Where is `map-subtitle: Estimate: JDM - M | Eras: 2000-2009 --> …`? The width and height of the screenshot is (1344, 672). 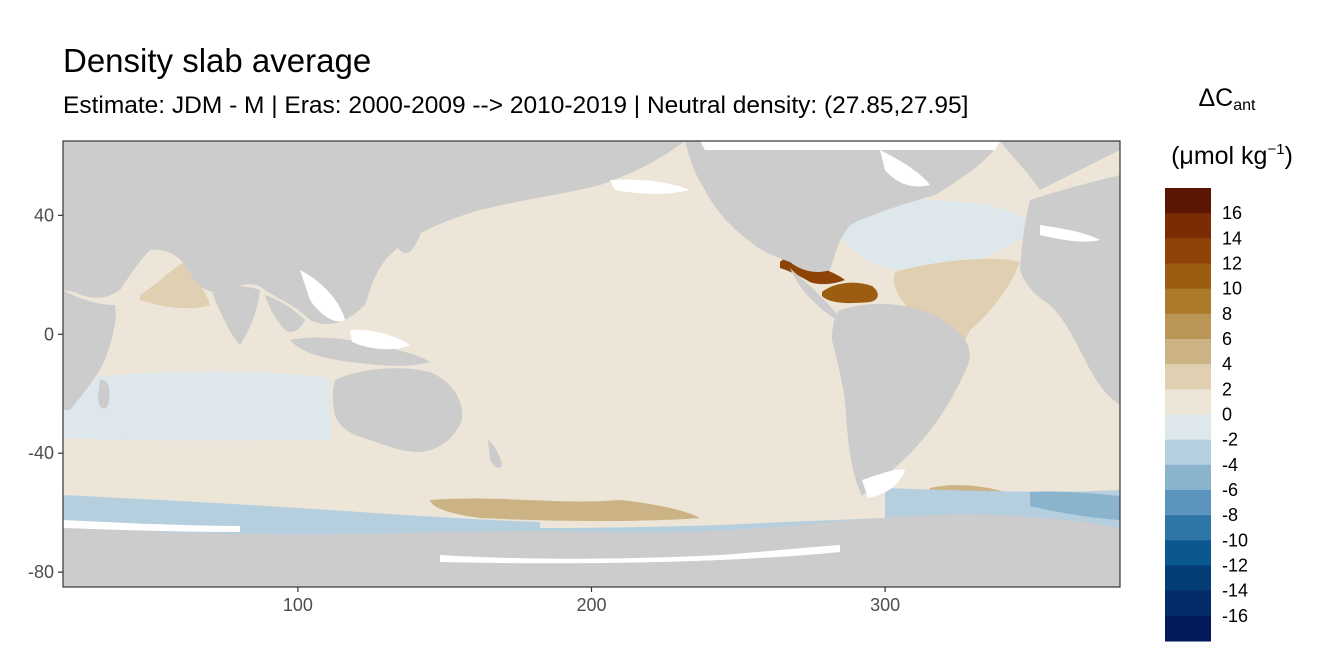
map-subtitle: Estimate: JDM - M | Eras: 2000-2009 --> … is located at coordinates (516, 105).